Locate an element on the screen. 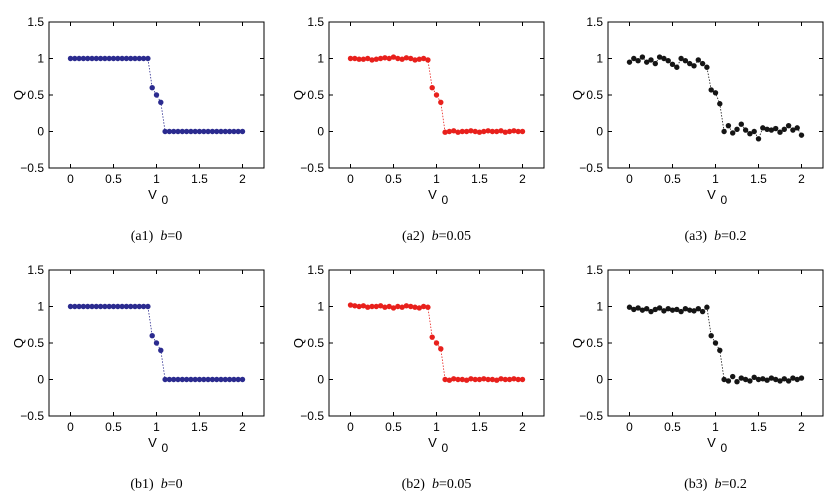 This screenshot has height=496, width=830. y-tick-label: 0.5 is located at coordinates (35, 95).